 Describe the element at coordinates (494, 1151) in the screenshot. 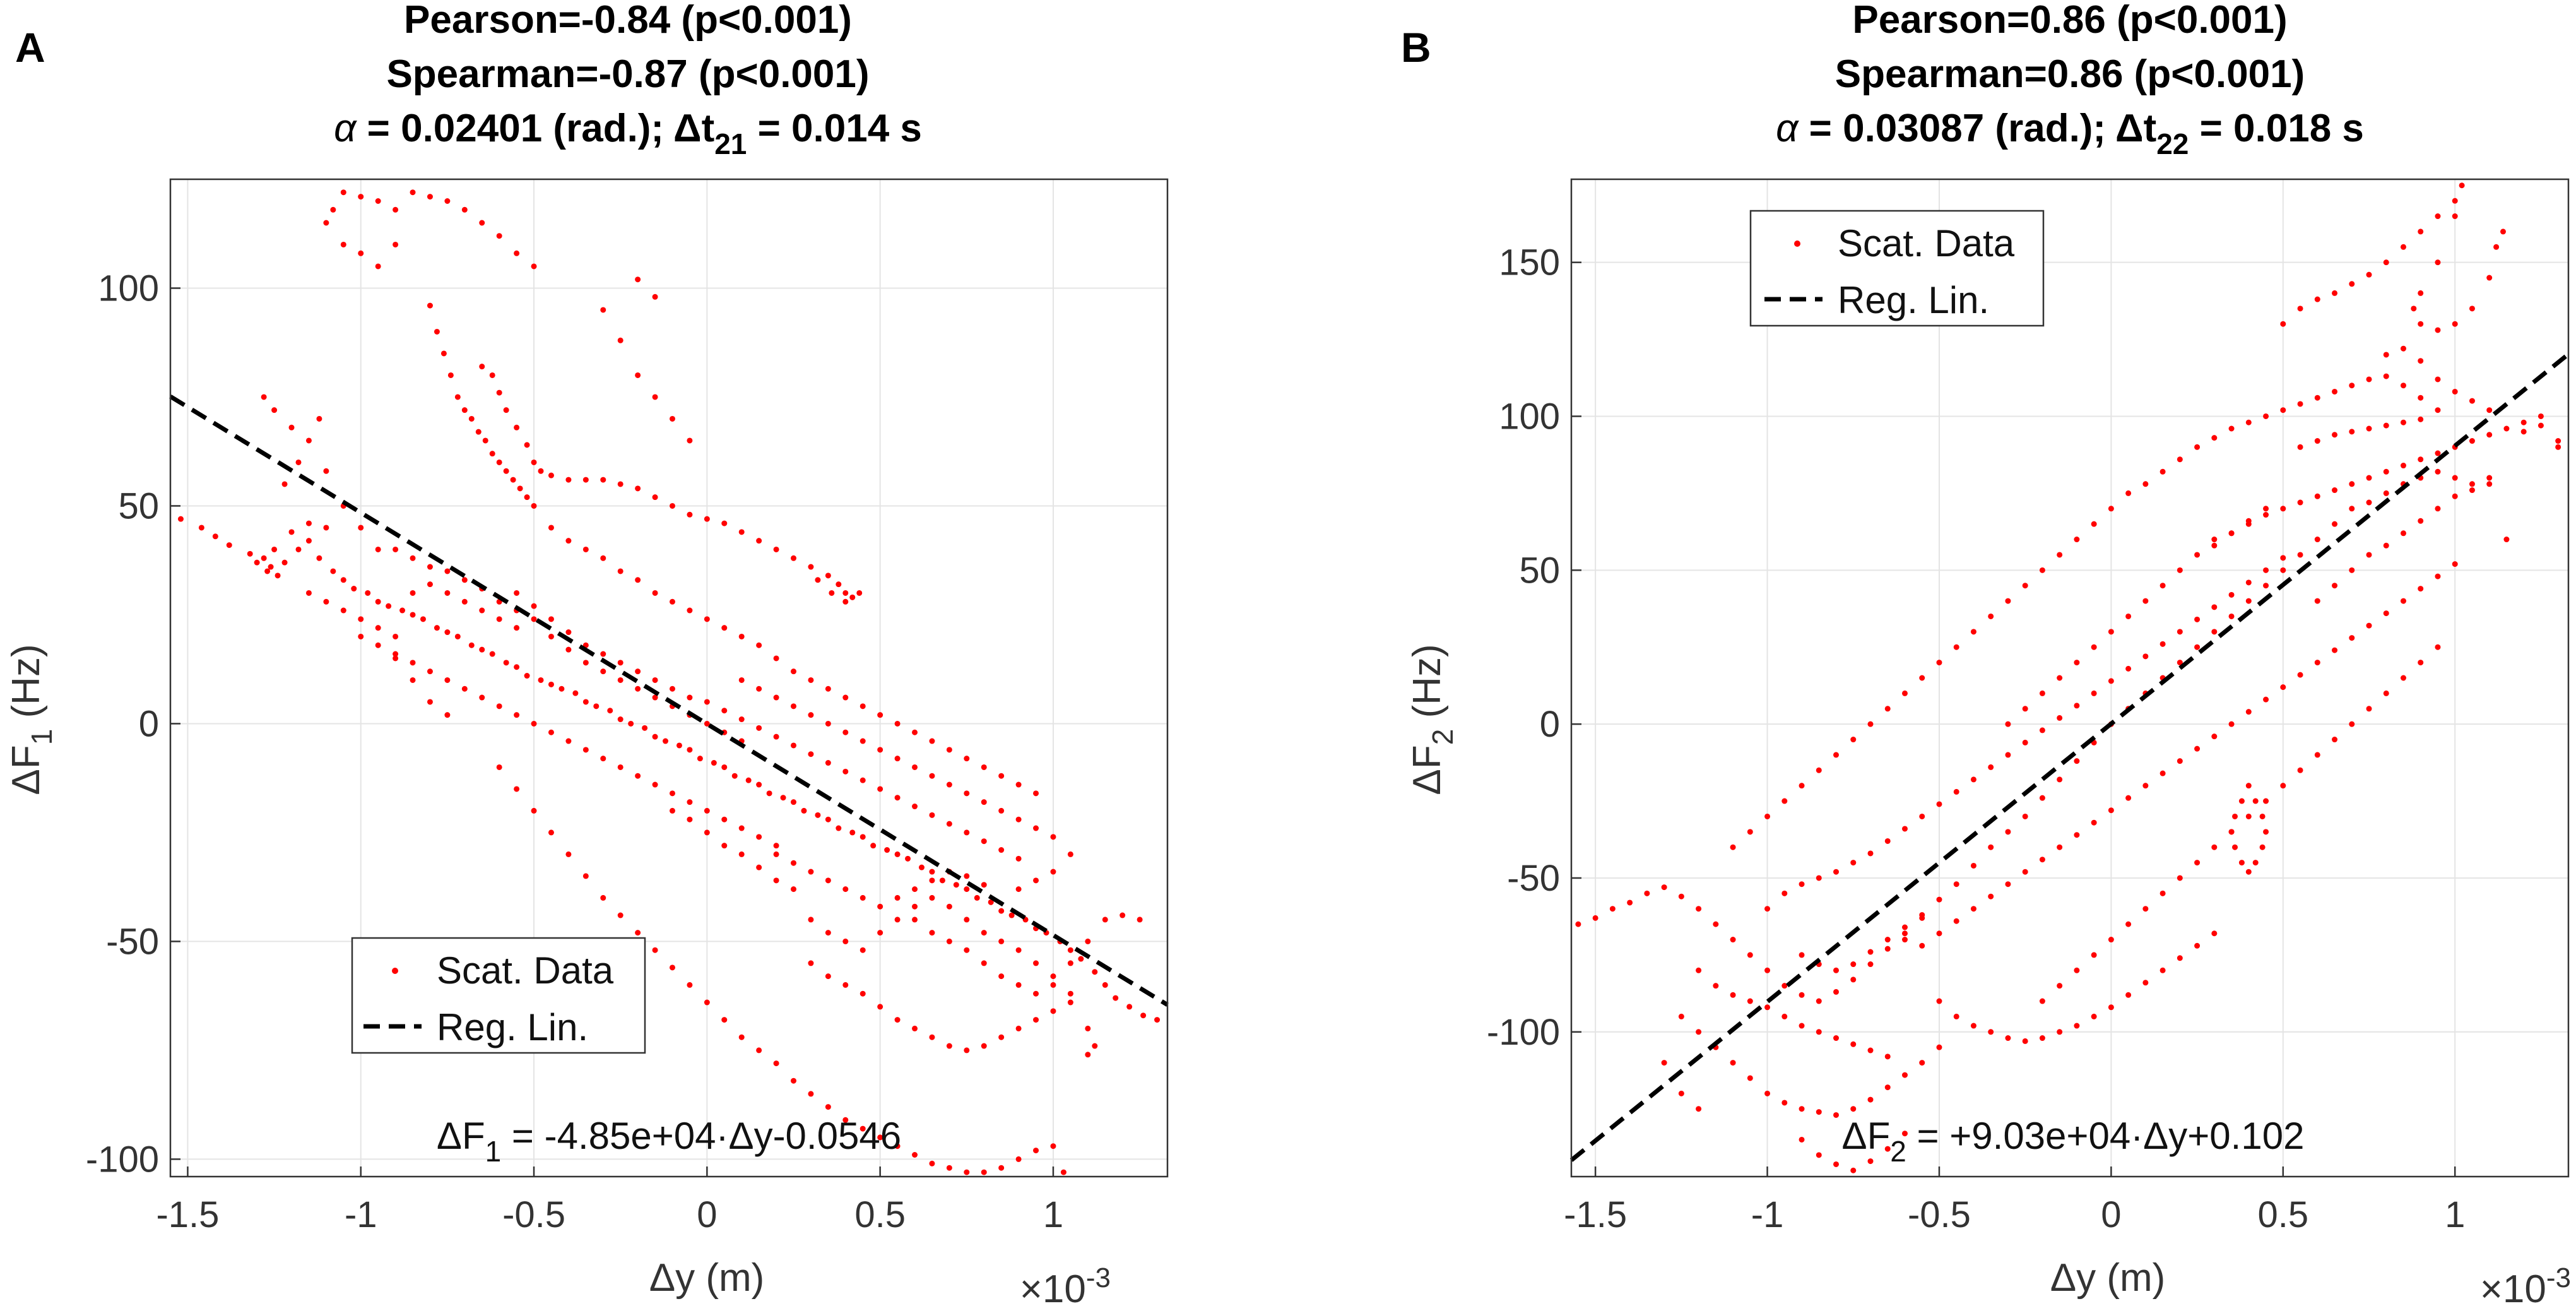

I see `equation-a-sub: 1` at that location.